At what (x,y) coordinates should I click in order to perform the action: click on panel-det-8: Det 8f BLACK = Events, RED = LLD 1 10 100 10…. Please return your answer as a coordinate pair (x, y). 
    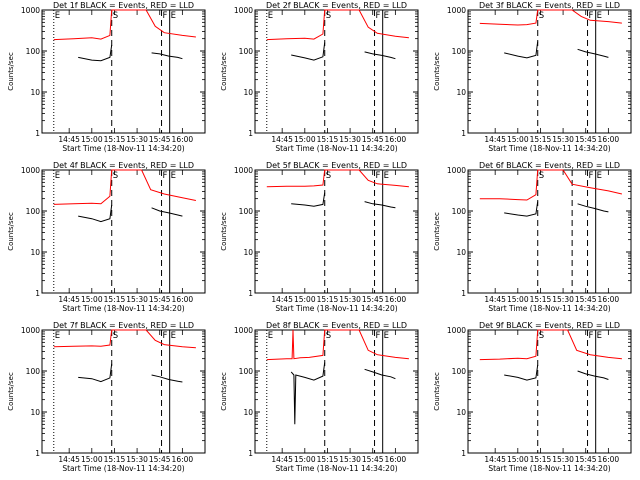
    Looking at the image, I should click on (319, 397).